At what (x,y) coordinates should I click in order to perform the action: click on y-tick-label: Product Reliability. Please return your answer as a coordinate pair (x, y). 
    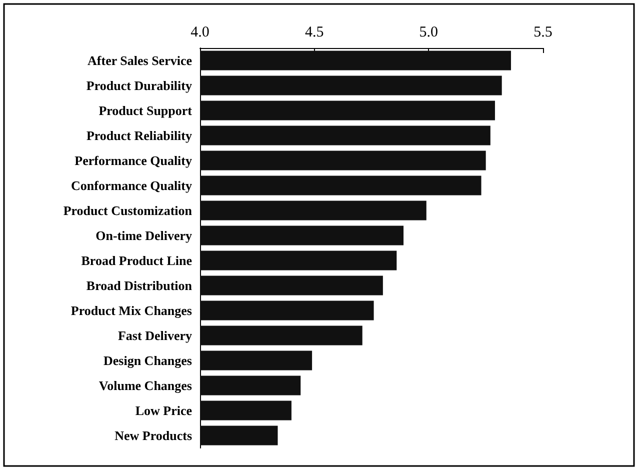
    Looking at the image, I should click on (139, 135).